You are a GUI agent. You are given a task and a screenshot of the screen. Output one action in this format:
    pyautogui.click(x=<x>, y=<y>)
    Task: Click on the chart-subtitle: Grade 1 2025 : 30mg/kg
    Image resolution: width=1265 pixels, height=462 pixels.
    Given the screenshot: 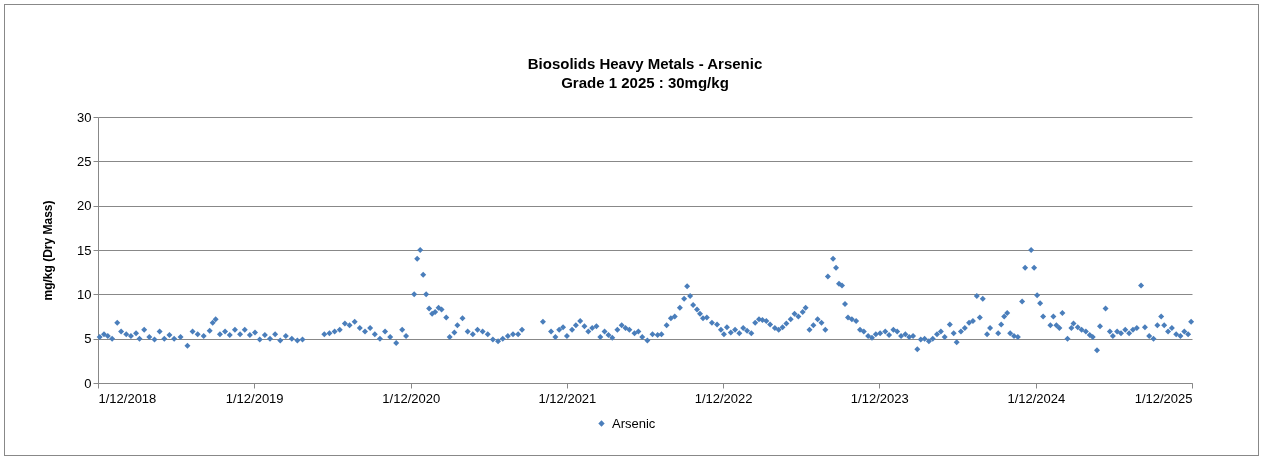 What is the action you would take?
    pyautogui.click(x=645, y=82)
    